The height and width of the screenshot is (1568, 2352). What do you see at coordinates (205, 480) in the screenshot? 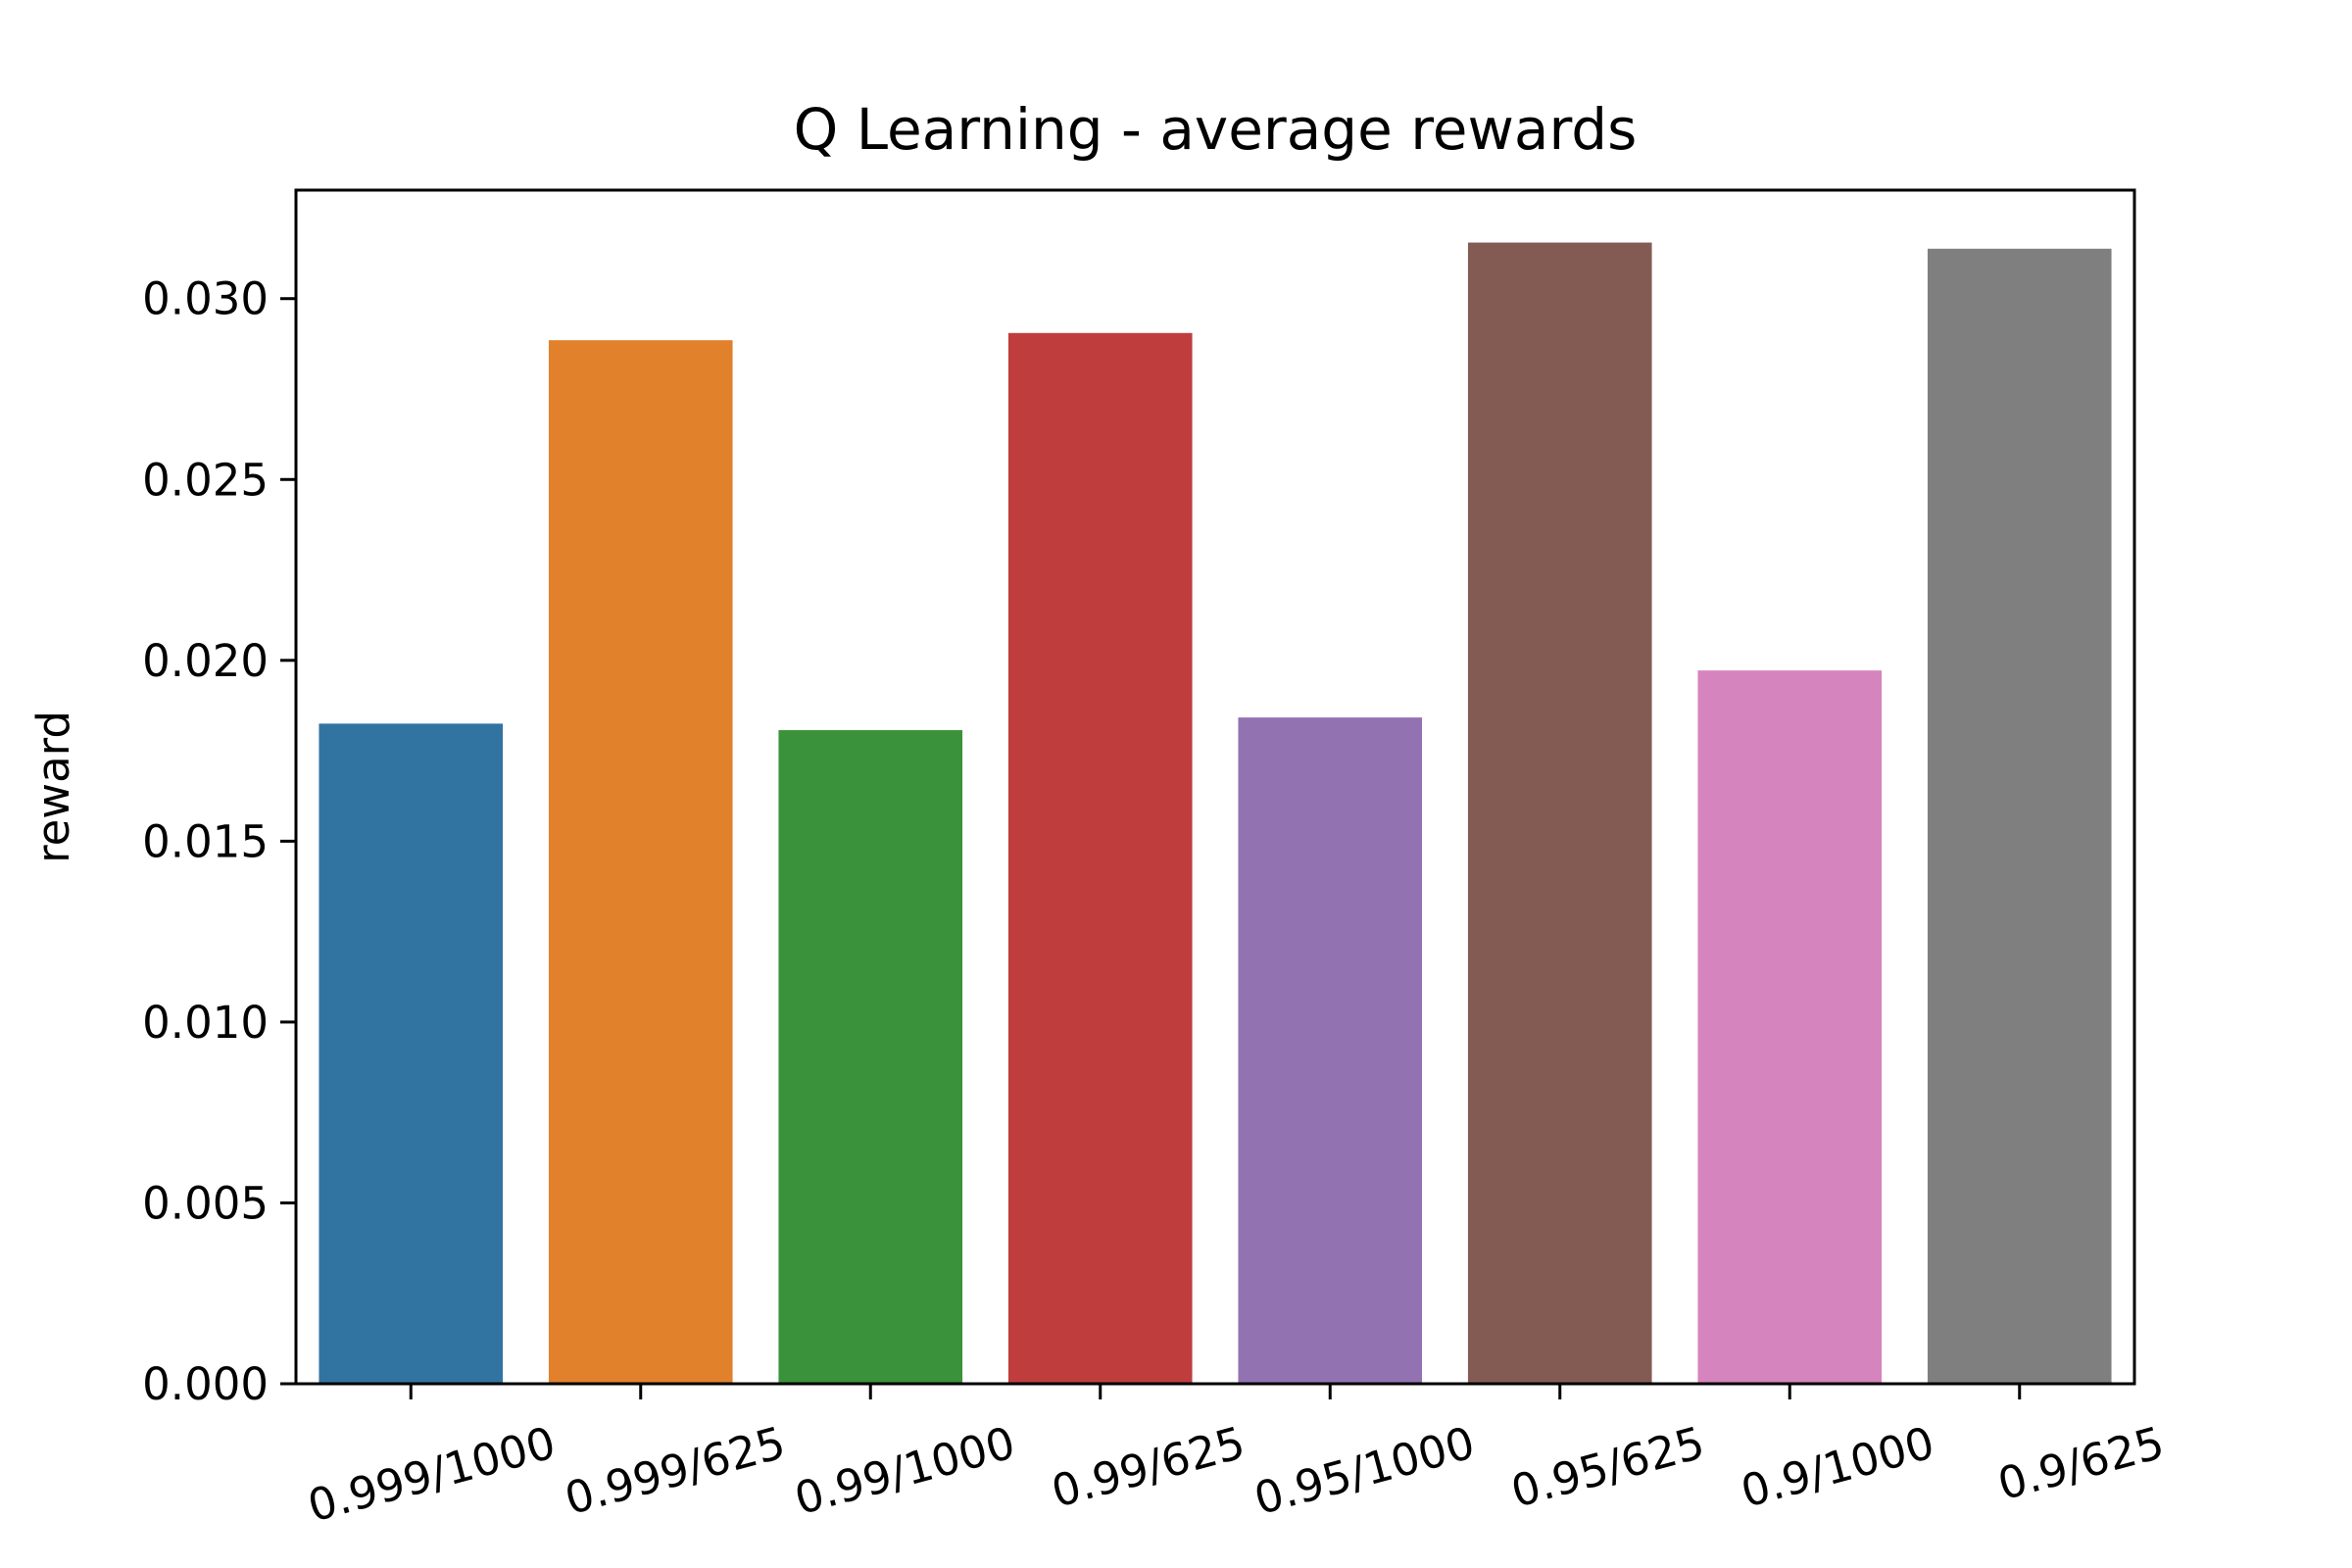
I see `y-tick-label-5: 0.025` at bounding box center [205, 480].